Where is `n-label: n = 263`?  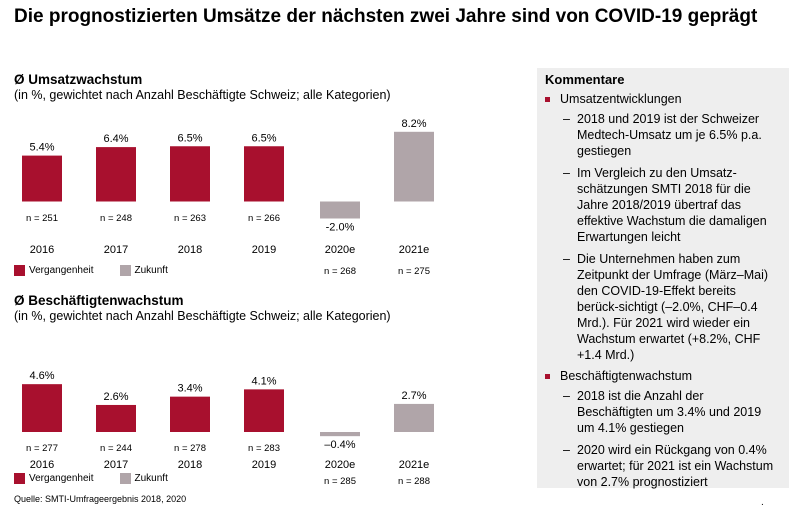 n-label: n = 263 is located at coordinates (190, 218).